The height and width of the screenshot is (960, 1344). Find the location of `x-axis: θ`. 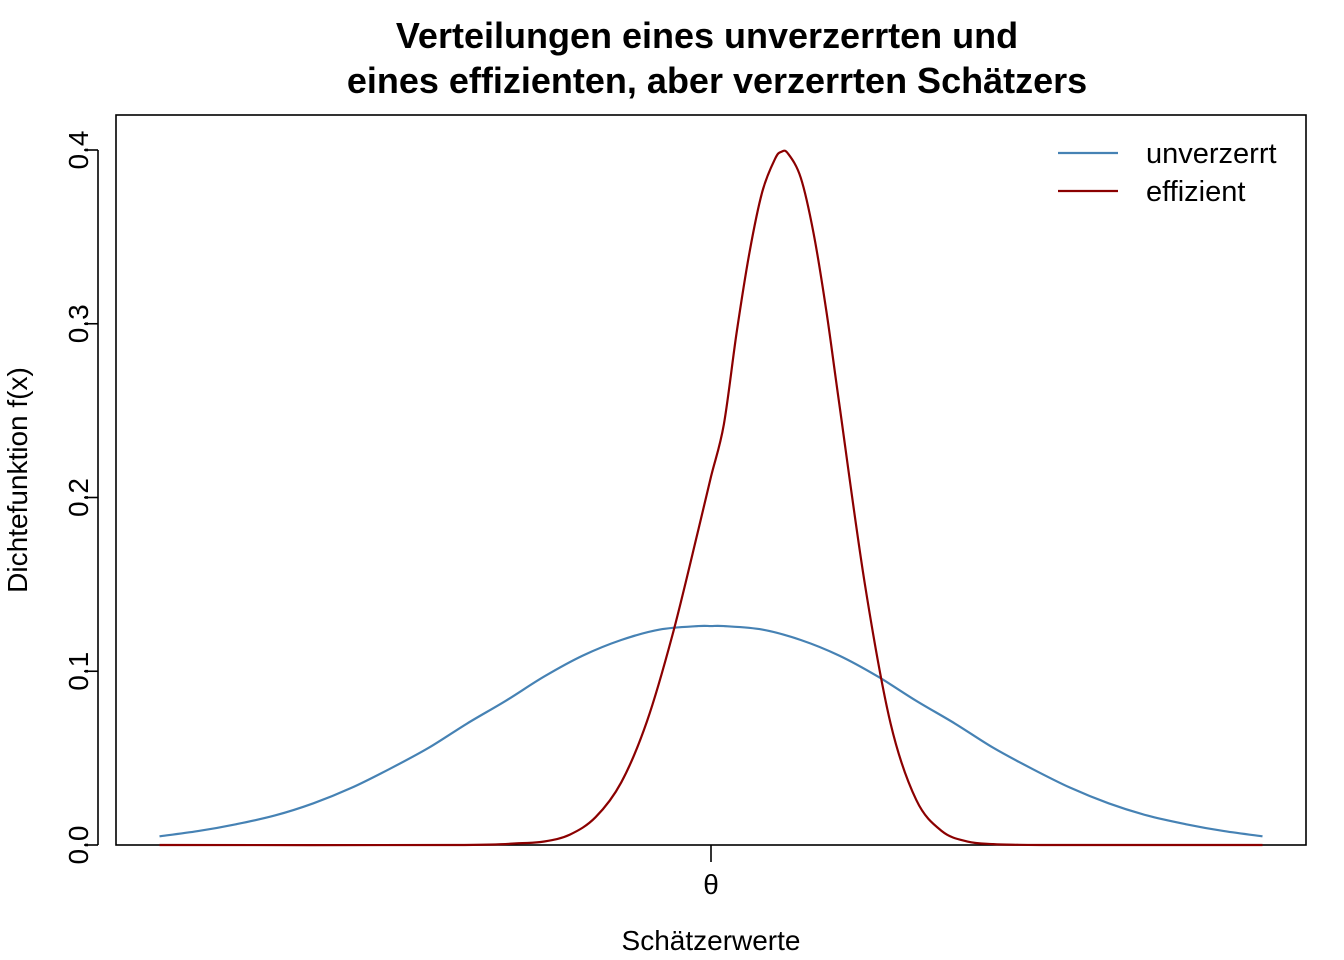

x-axis: θ is located at coordinates (711, 872).